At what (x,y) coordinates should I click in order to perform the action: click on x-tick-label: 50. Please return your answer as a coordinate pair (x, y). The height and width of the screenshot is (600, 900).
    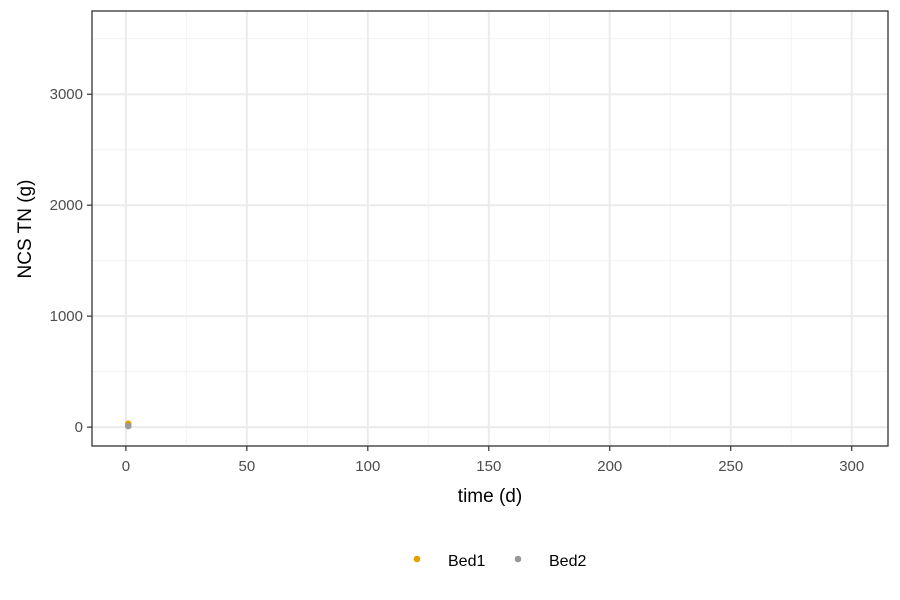
    Looking at the image, I should click on (247, 466).